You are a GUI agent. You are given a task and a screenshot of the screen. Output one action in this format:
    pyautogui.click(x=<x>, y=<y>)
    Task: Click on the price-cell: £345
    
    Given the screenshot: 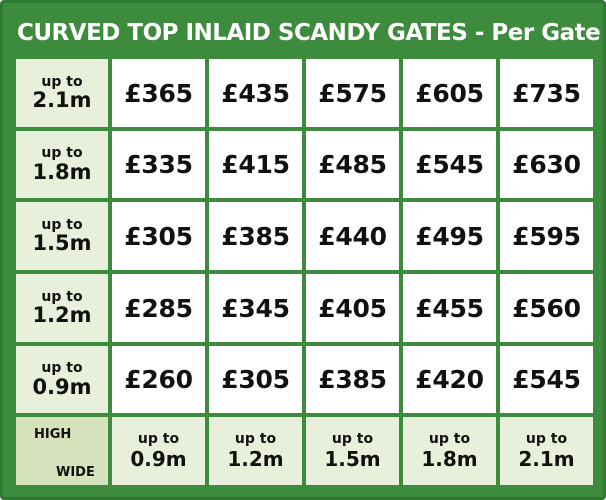 What is the action you would take?
    pyautogui.click(x=255, y=308)
    